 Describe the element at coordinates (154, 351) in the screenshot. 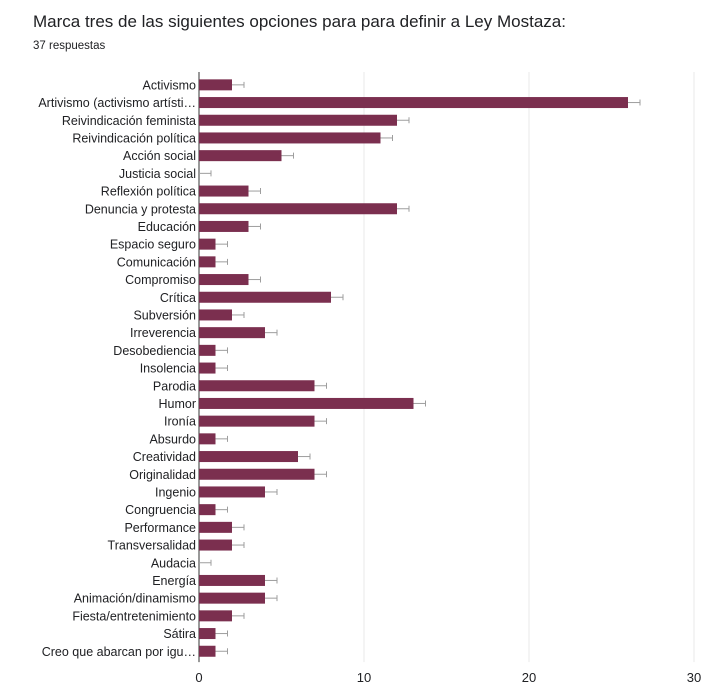

I see `category-label: Desobediencia` at that location.